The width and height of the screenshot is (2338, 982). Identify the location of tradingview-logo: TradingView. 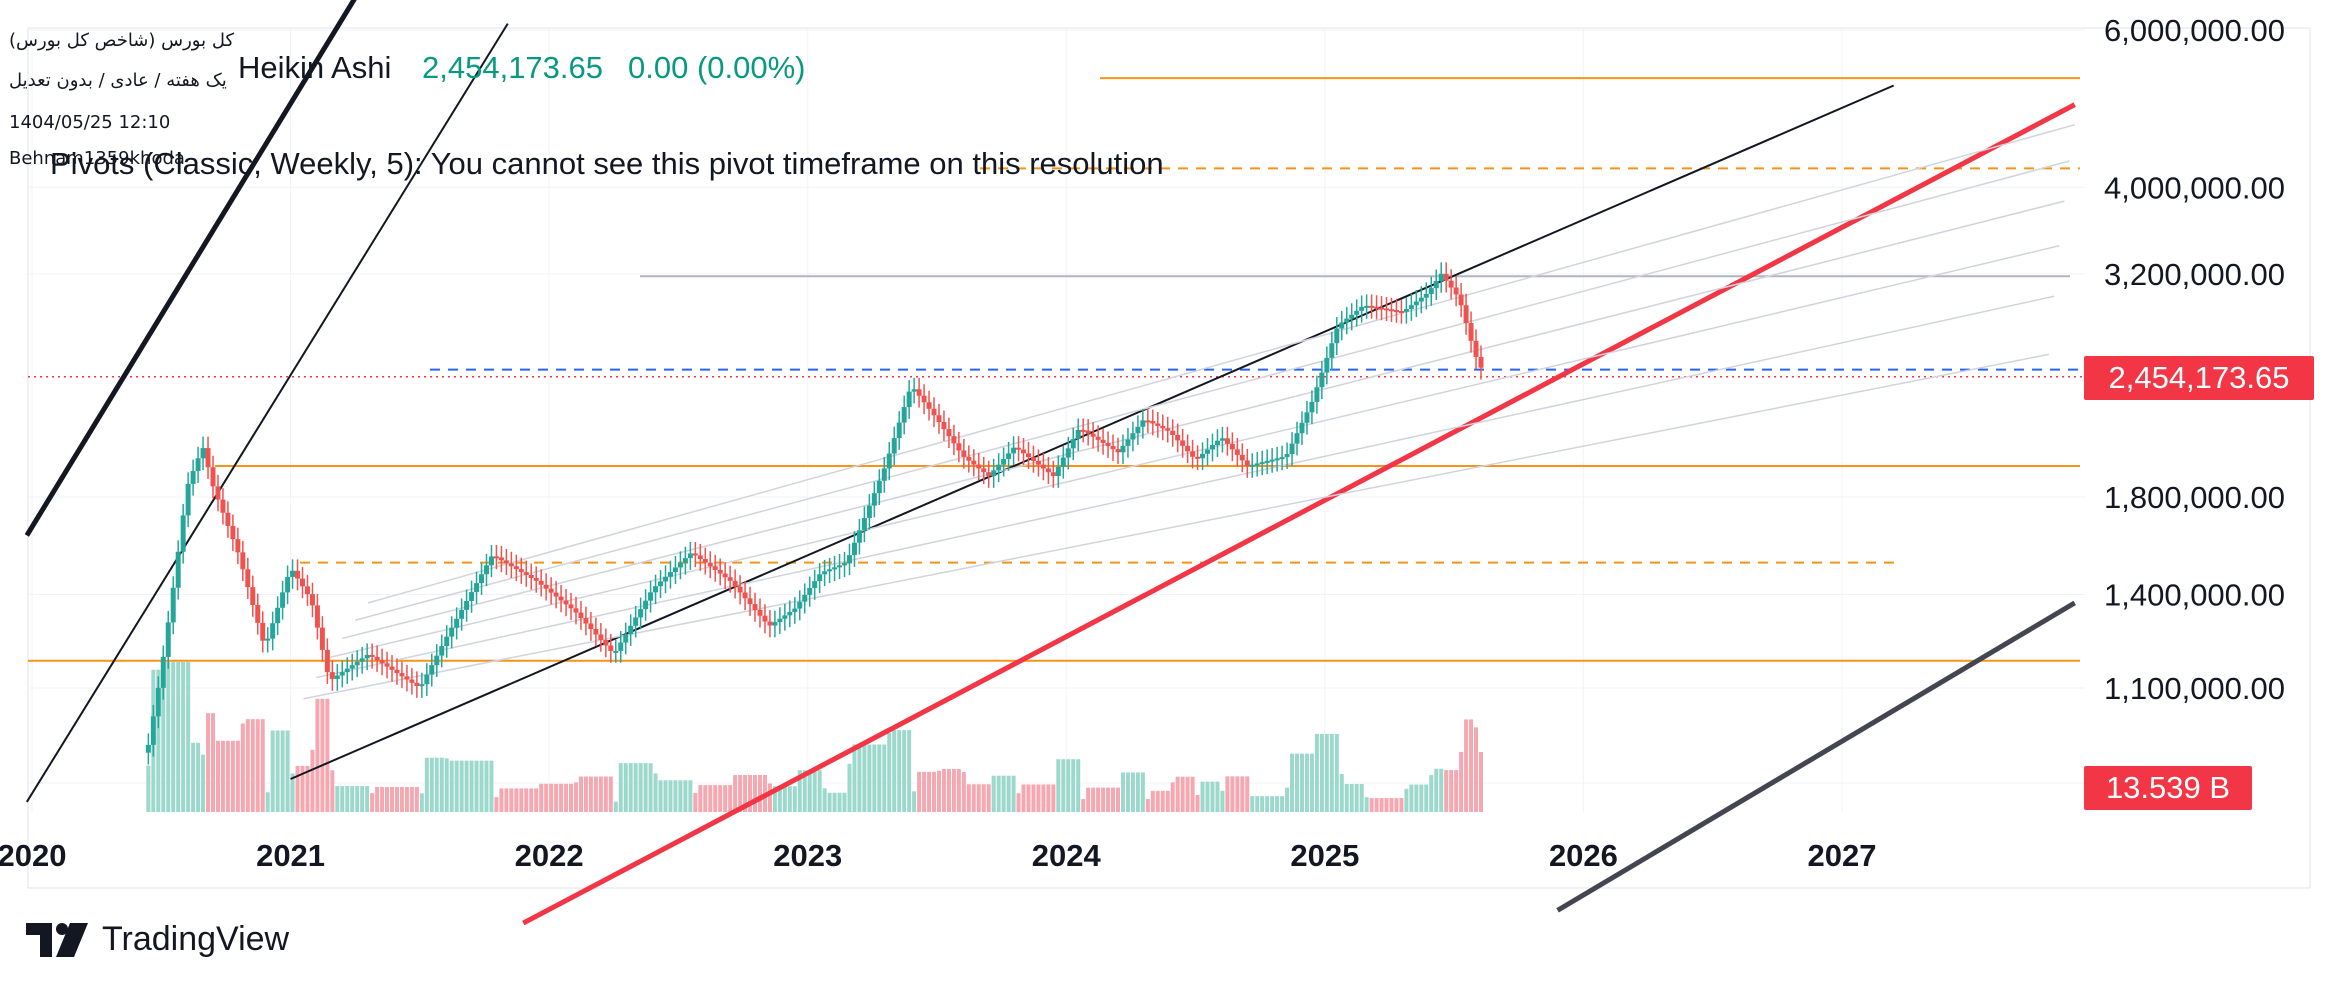
(157, 939).